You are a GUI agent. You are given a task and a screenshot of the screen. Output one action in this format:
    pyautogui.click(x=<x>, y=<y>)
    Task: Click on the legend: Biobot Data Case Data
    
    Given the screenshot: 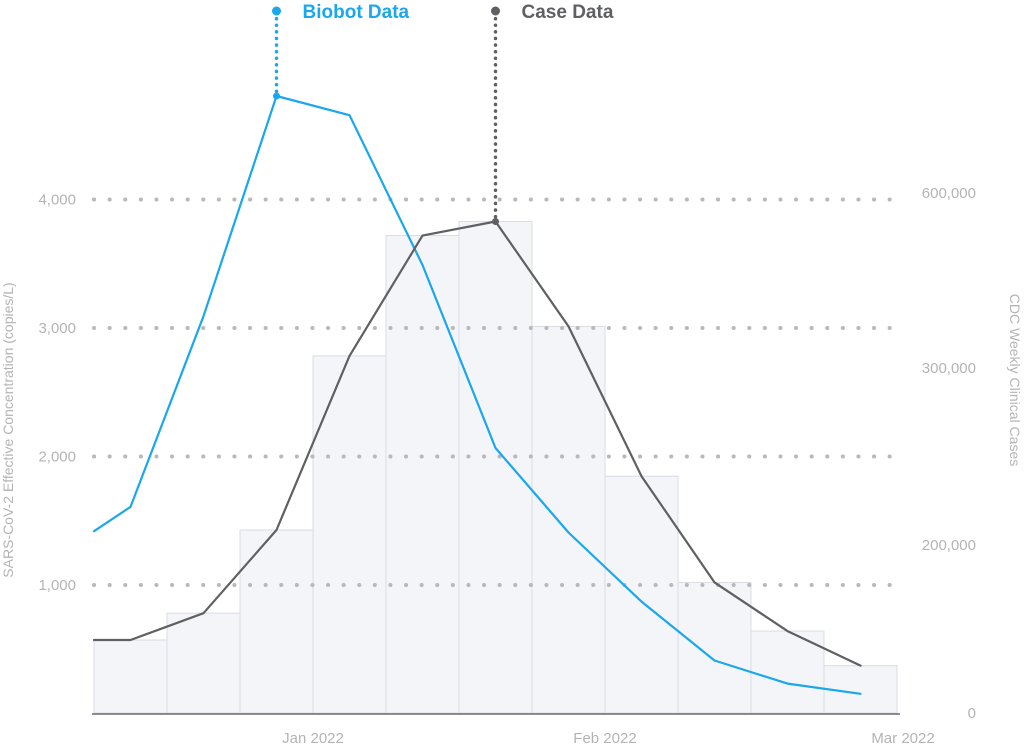 What is the action you would take?
    pyautogui.click(x=443, y=113)
    